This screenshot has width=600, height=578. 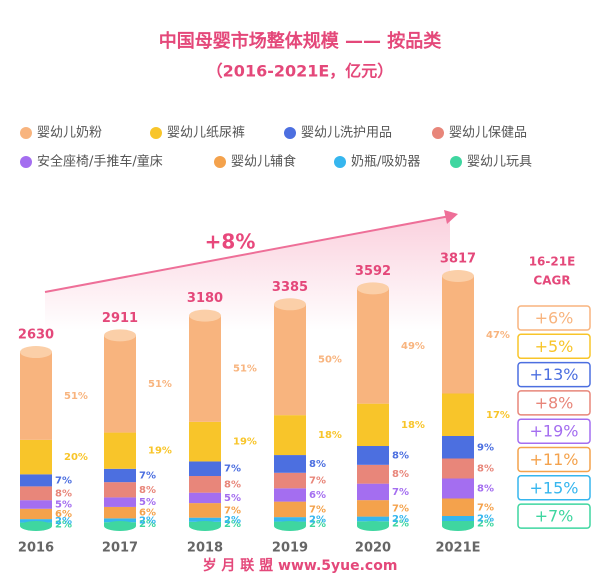 I want to click on cagr-label: +15%, so click(x=554, y=487).